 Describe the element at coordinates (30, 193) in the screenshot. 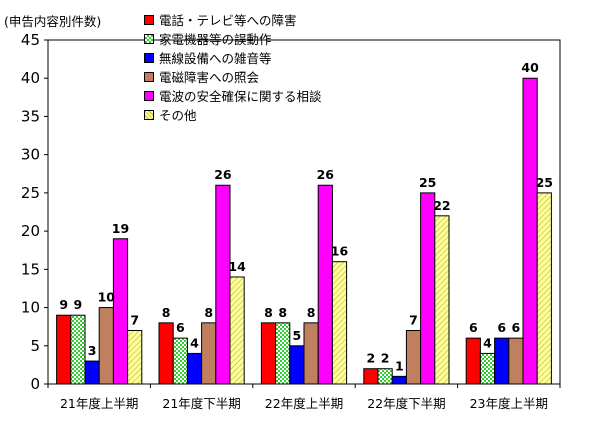

I see `y-tick-label: 25` at that location.